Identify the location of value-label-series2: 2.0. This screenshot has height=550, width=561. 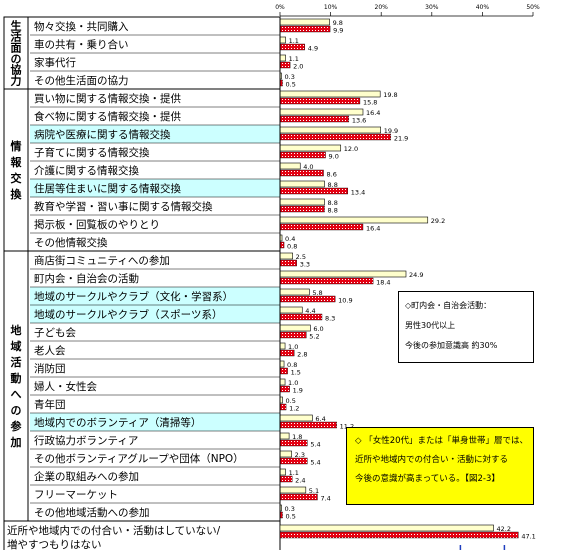
(298, 67).